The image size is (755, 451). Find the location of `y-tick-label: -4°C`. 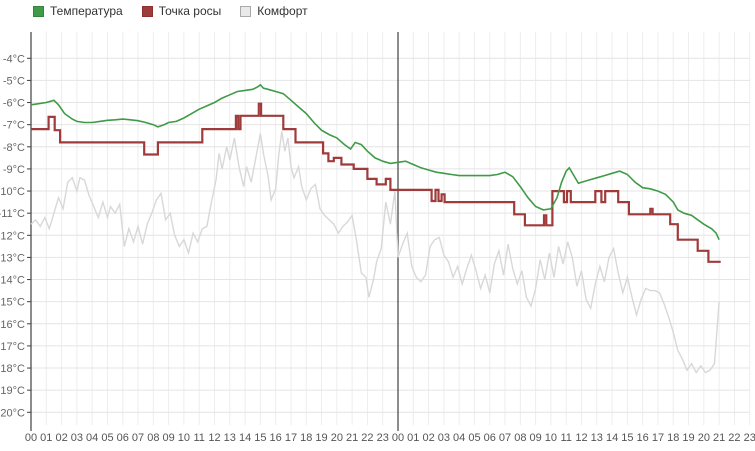

y-tick-label: -4°C is located at coordinates (14, 59).